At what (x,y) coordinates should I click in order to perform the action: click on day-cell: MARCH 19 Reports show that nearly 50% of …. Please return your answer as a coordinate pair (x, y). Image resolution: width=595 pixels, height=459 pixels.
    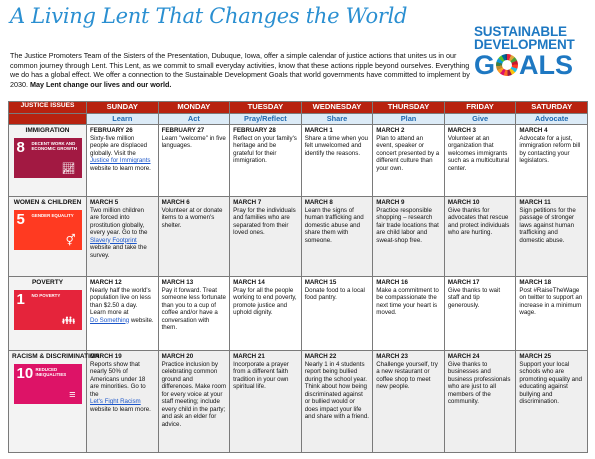
    Looking at the image, I should click on (122, 401).